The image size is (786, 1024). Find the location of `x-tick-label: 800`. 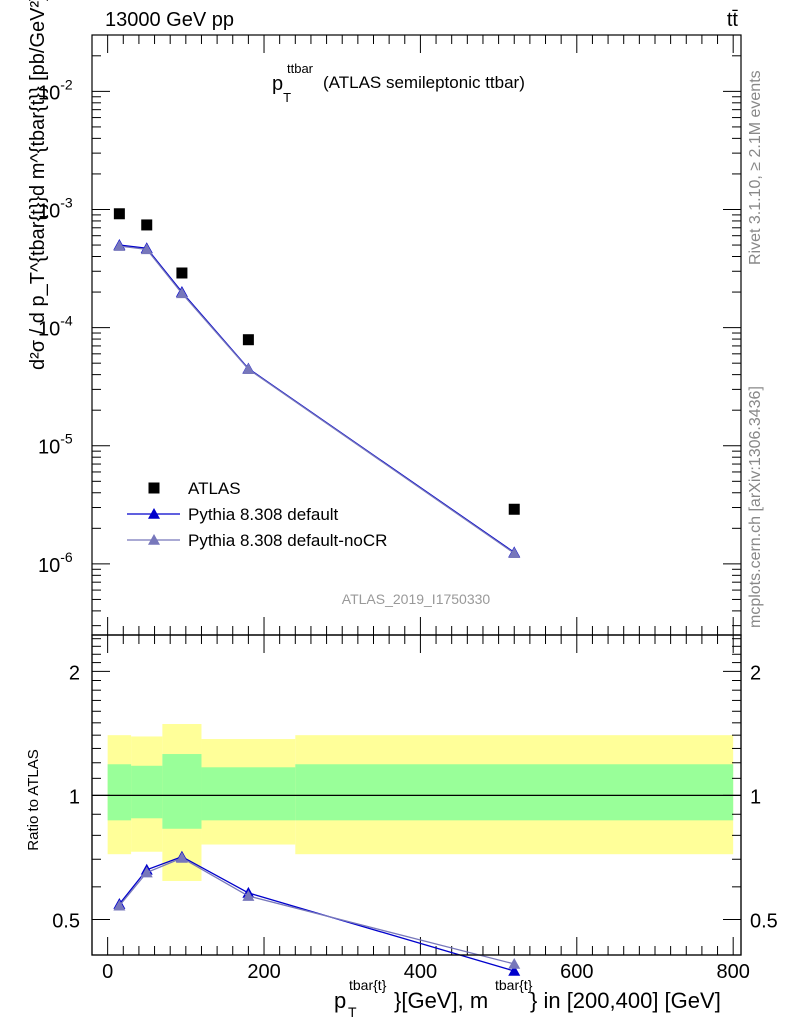

x-tick-label: 800 is located at coordinates (732, 972).